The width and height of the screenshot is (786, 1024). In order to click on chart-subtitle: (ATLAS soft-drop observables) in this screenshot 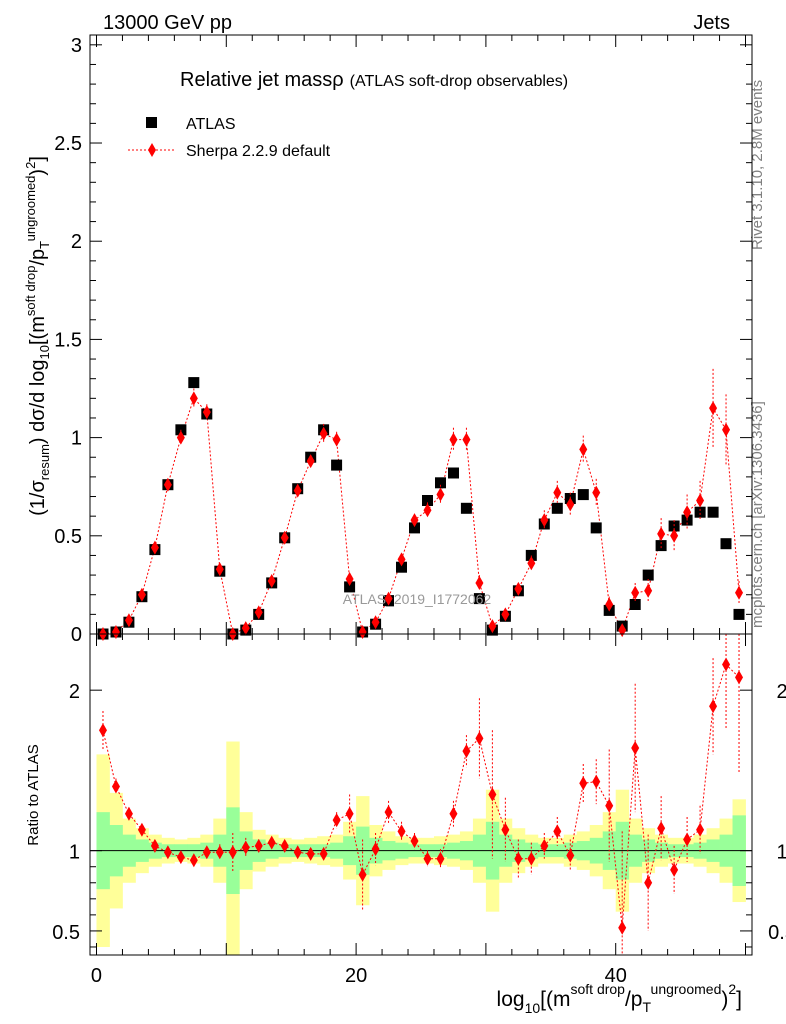, I will do `click(459, 81)`.